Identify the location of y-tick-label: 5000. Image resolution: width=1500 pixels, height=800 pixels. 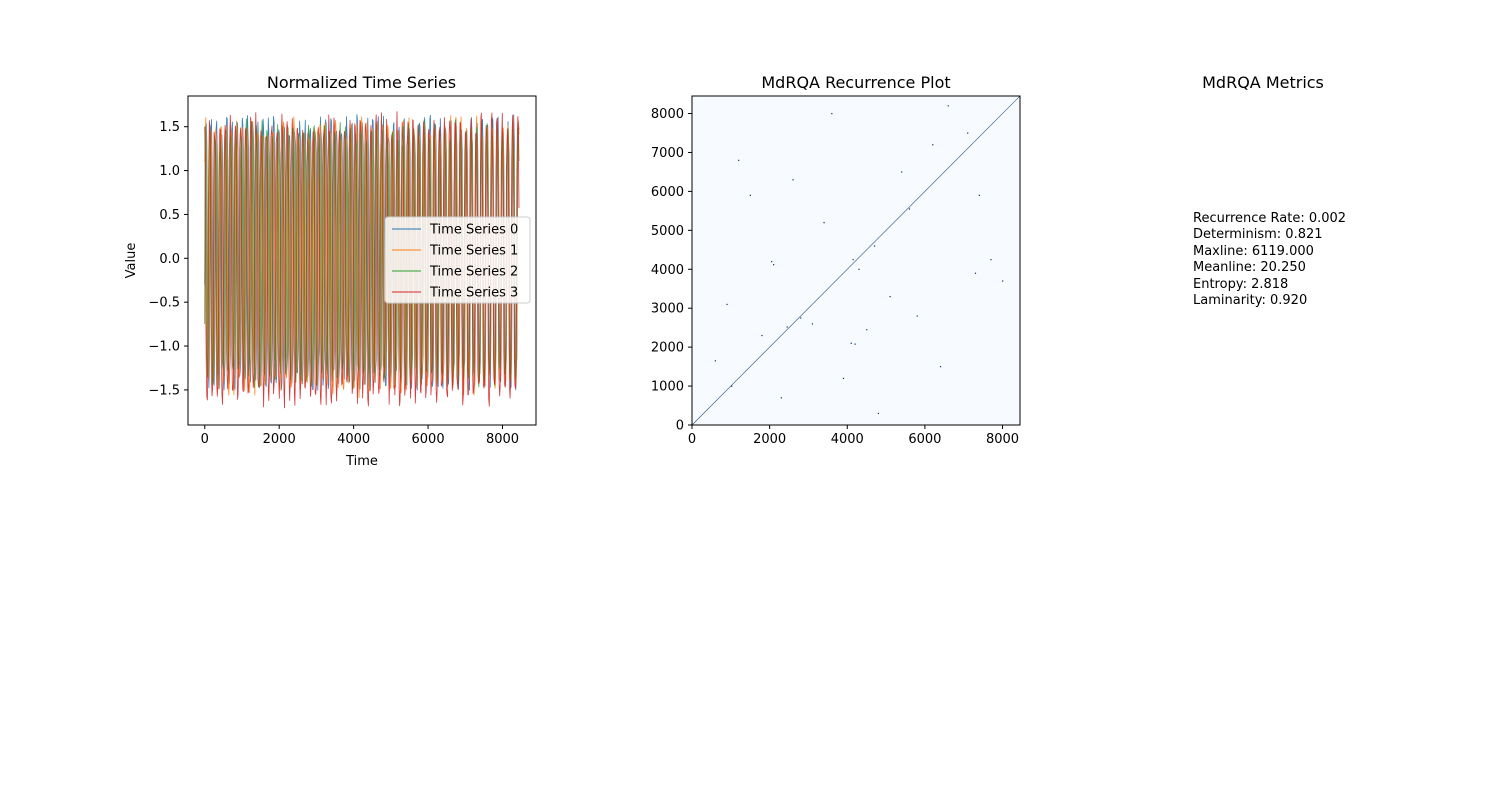
(667, 231).